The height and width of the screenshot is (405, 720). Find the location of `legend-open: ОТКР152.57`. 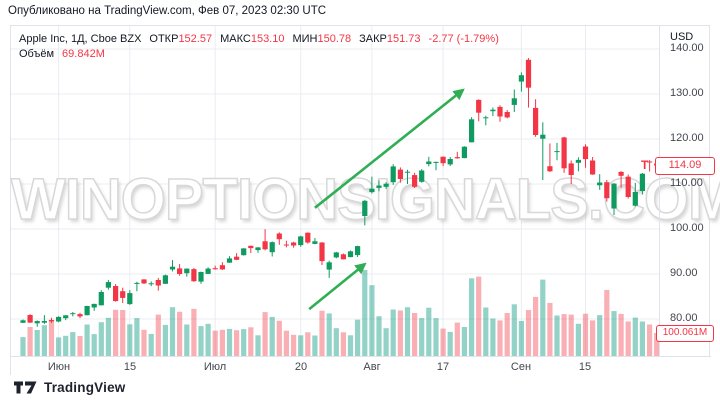

legend-open: ОТКР152.57 is located at coordinates (181, 39).